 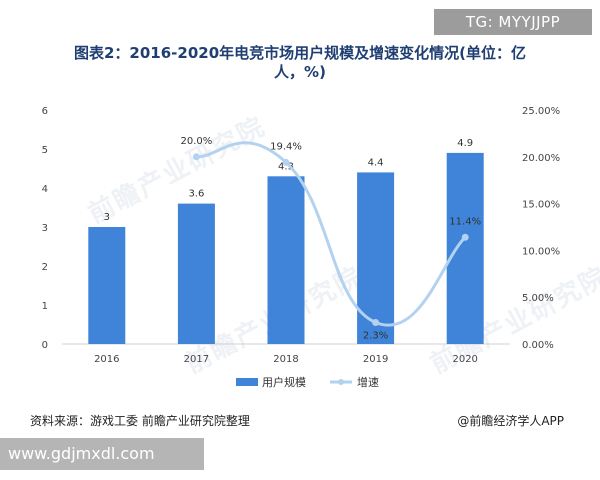 What do you see at coordinates (286, 146) in the screenshot?
I see `growth-value-label: 19.4%` at bounding box center [286, 146].